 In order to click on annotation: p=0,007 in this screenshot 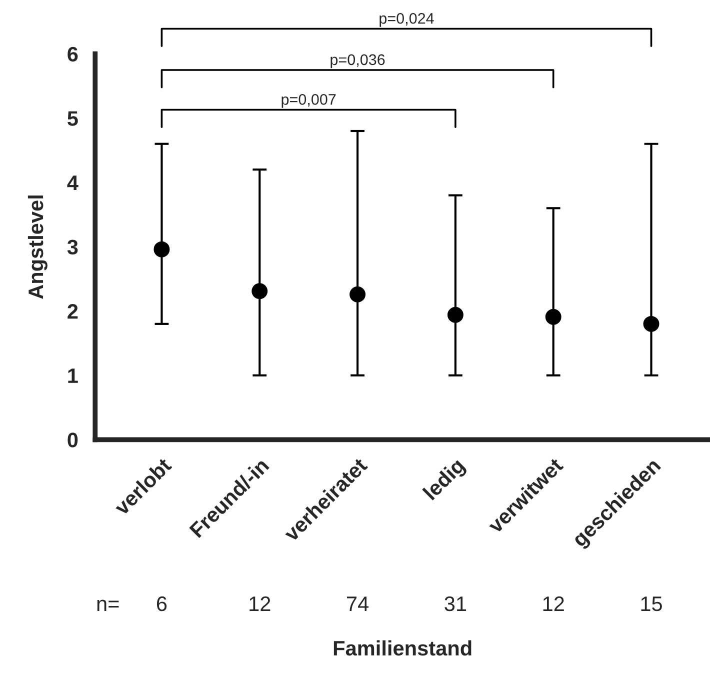, I will do `click(309, 101)`.